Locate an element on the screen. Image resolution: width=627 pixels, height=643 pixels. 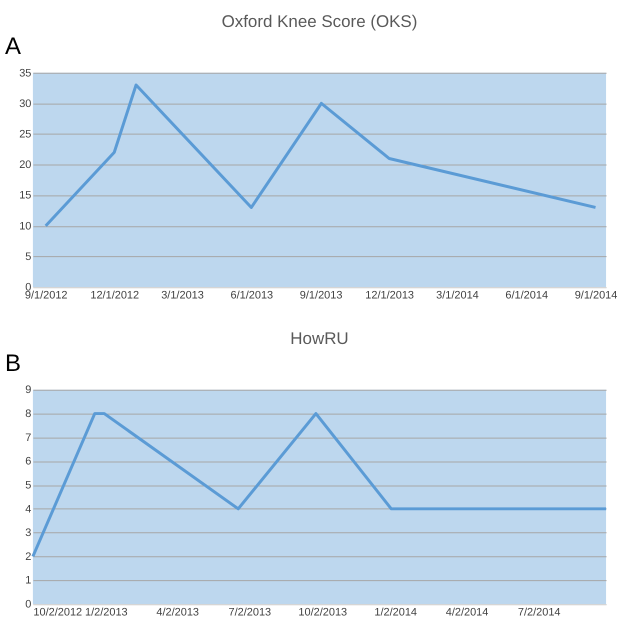
text: A is located at coordinates (12, 46).